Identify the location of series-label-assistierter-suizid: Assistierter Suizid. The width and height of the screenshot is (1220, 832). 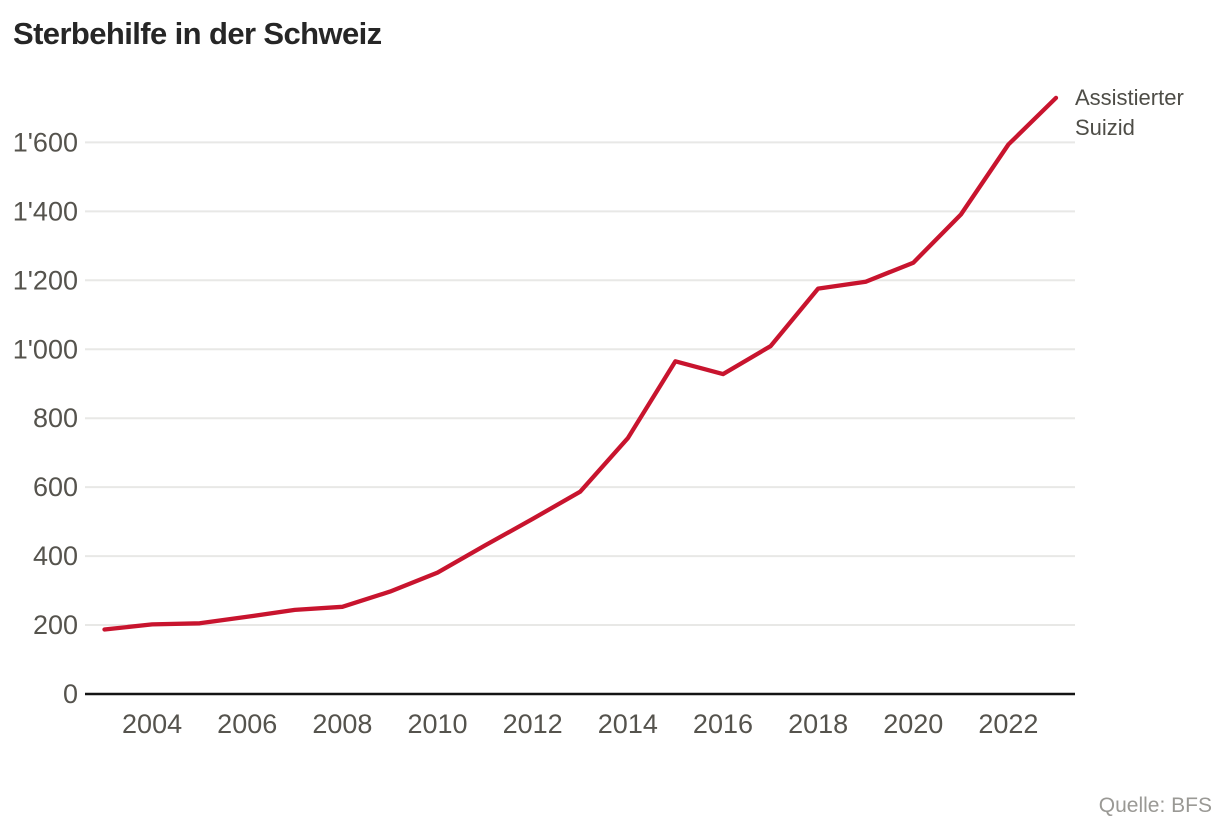
(1129, 112).